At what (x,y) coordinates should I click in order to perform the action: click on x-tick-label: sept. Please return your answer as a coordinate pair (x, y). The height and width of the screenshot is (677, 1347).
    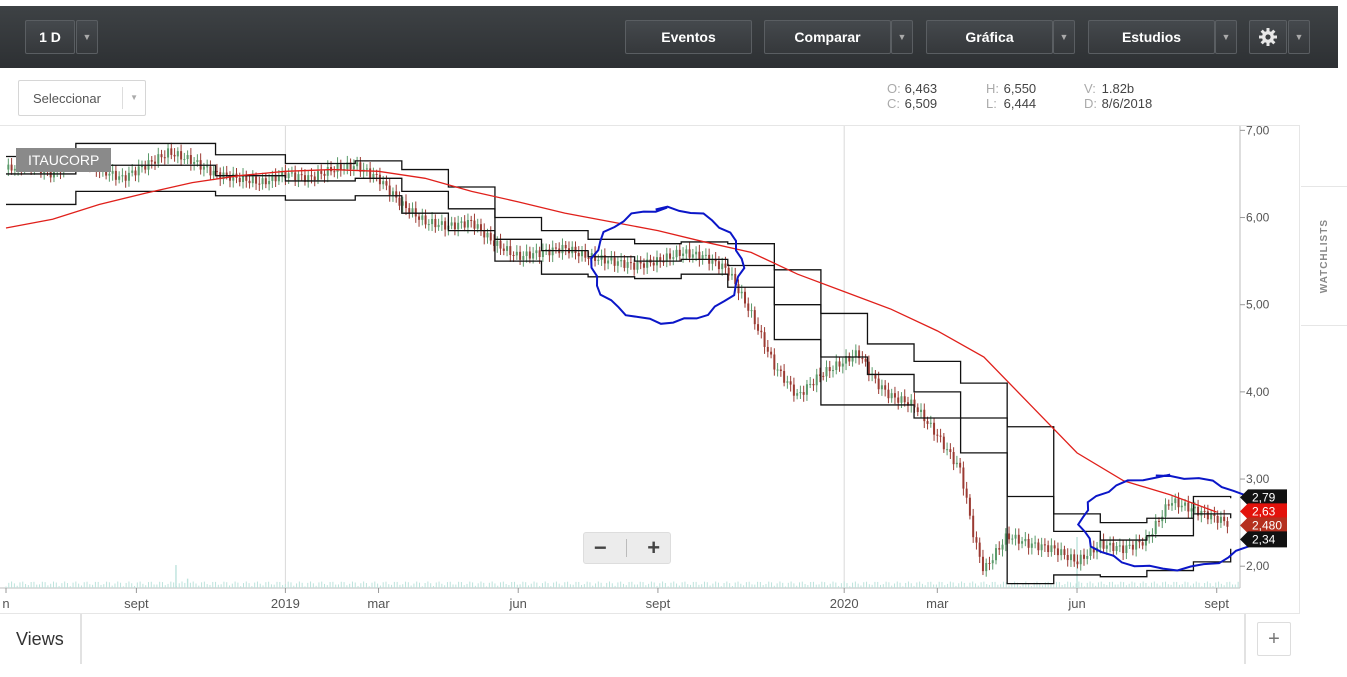
    Looking at the image, I should click on (136, 603).